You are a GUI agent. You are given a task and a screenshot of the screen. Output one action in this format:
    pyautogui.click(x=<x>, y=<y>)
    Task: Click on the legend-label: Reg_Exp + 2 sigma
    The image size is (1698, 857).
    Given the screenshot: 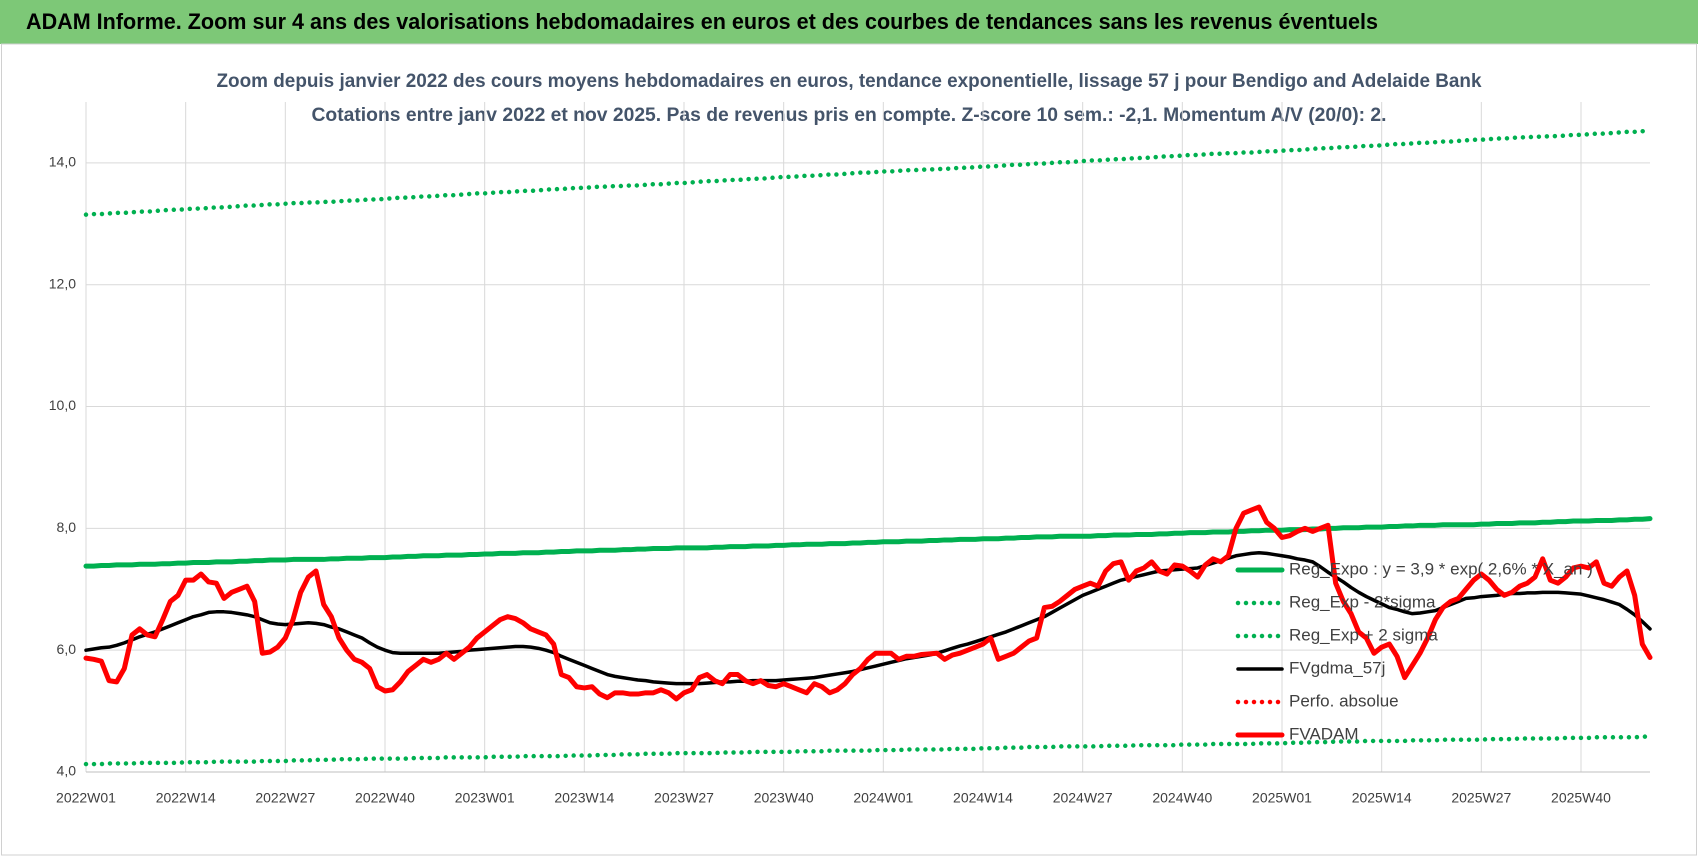 What is the action you would take?
    pyautogui.click(x=1363, y=634)
    